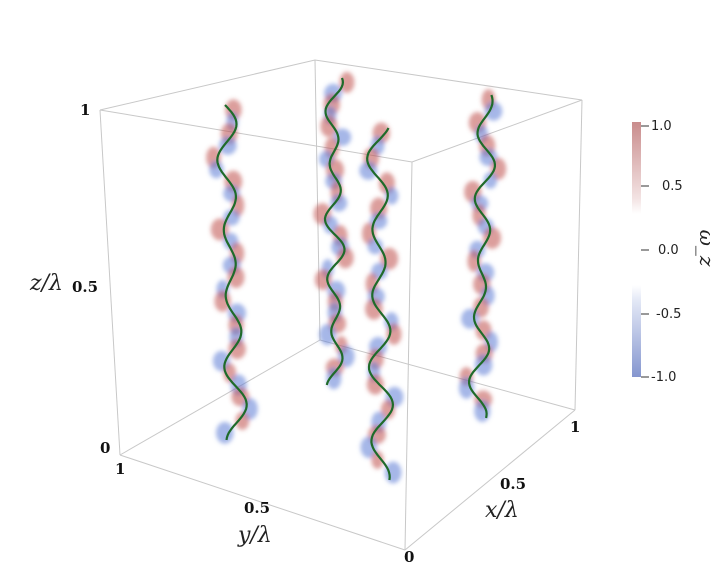 The image size is (720, 565). I want to click on colorbar-title: ω_z, so click(707, 248).